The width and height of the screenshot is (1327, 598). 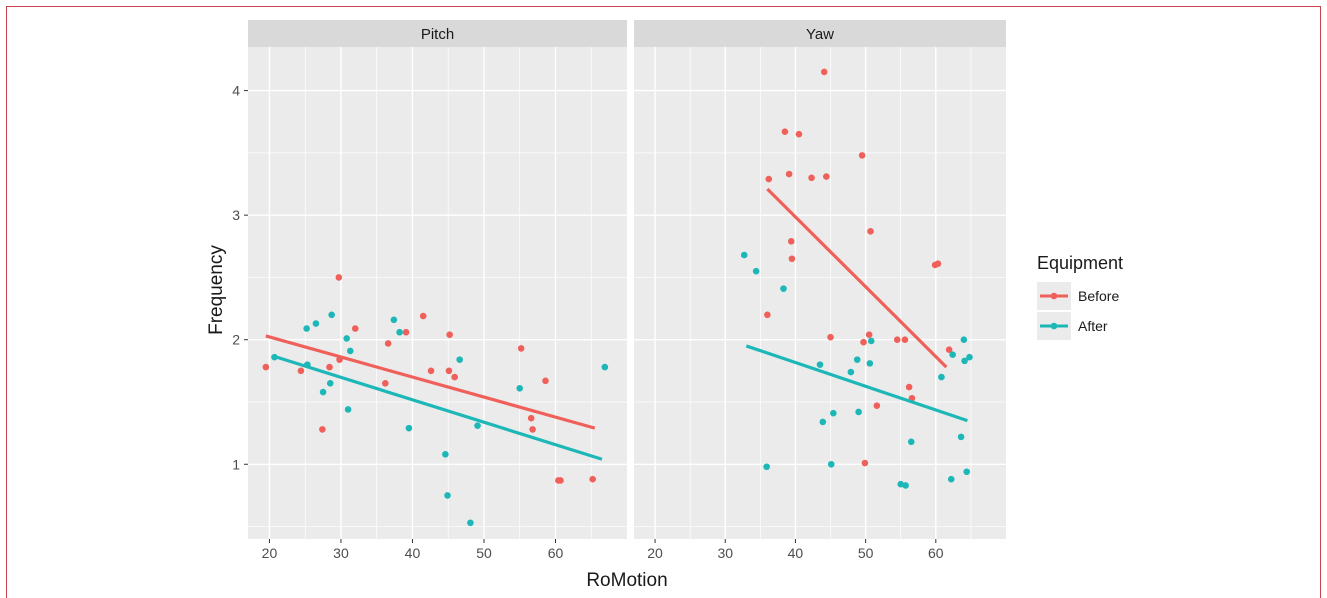 What do you see at coordinates (796, 553) in the screenshot?
I see `x-tick-label: 40` at bounding box center [796, 553].